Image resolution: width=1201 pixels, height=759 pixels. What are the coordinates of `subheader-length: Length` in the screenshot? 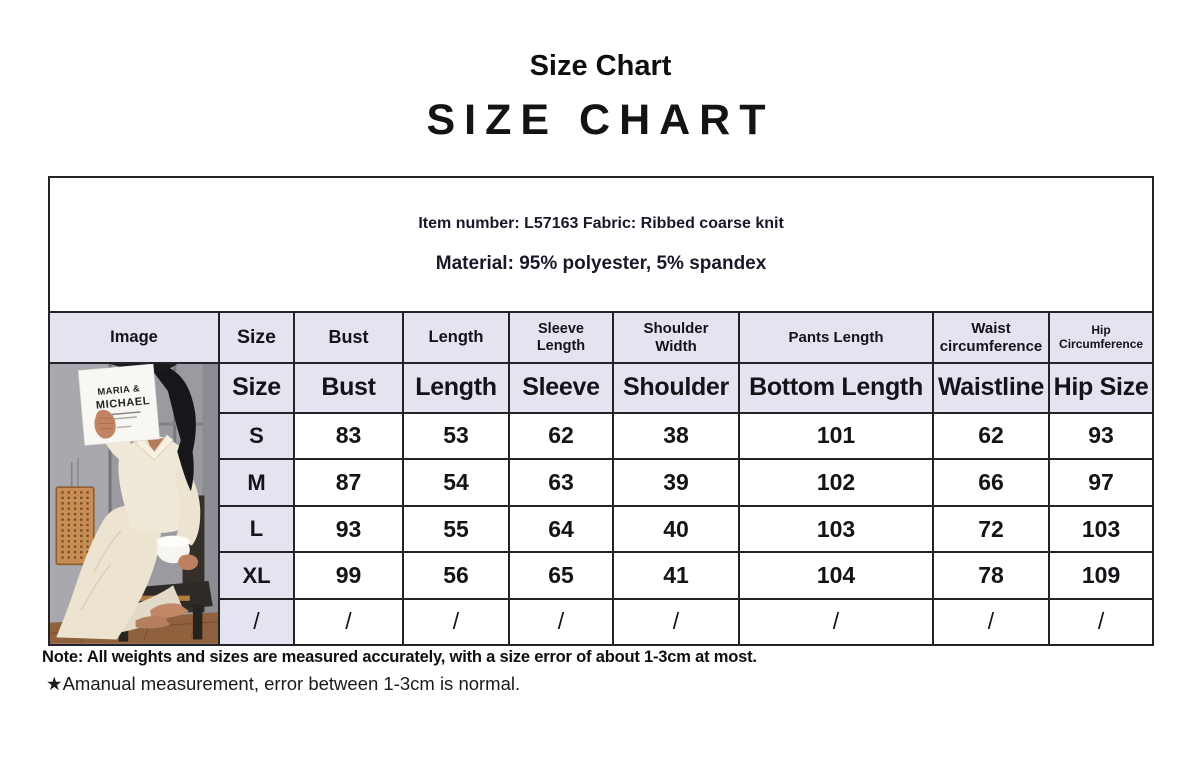 It's located at (456, 388).